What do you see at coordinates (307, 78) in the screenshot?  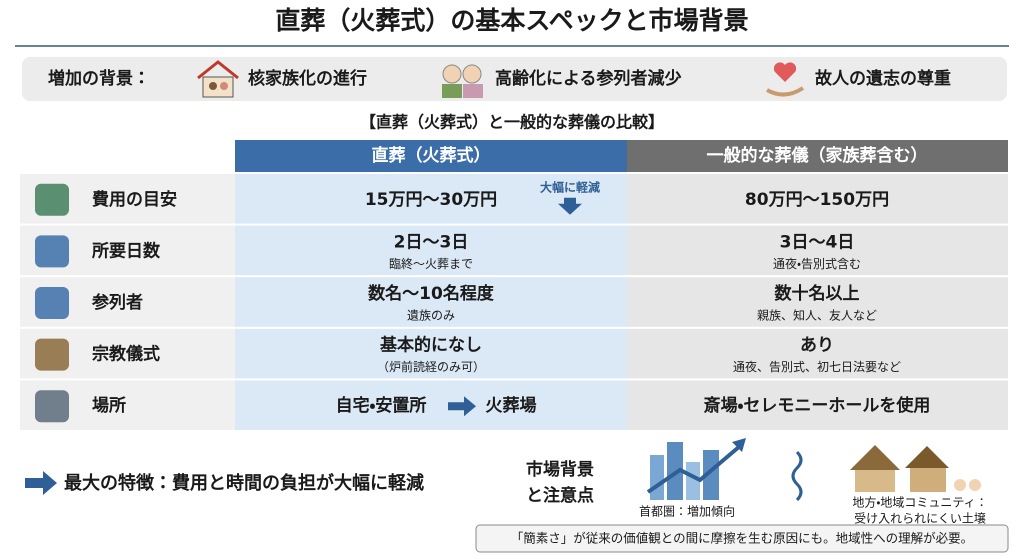 I see `background-item: 核家族化の進行` at bounding box center [307, 78].